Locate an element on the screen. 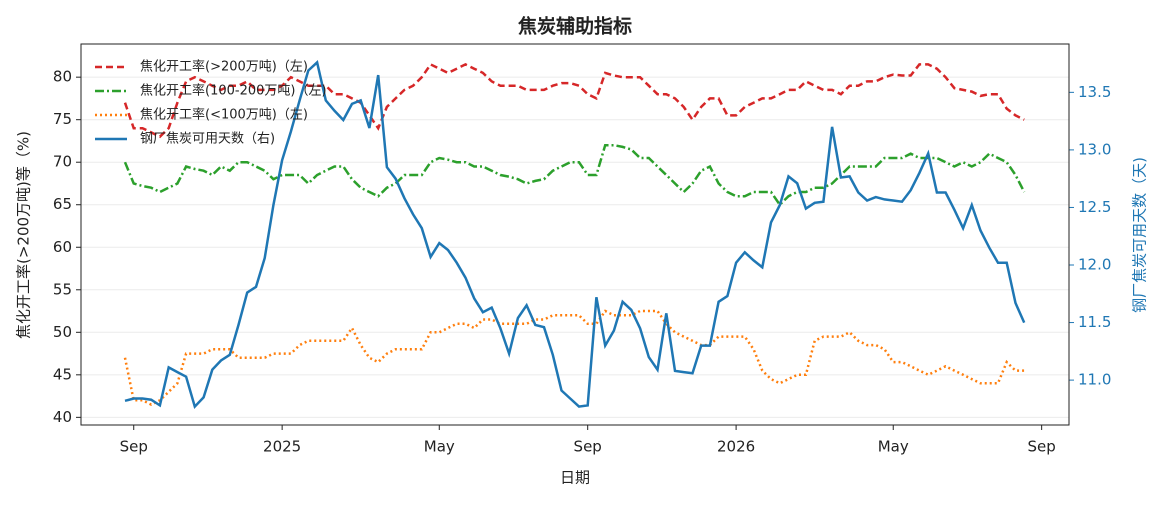  y2-tick-label: 12.5 is located at coordinates (1094, 207).